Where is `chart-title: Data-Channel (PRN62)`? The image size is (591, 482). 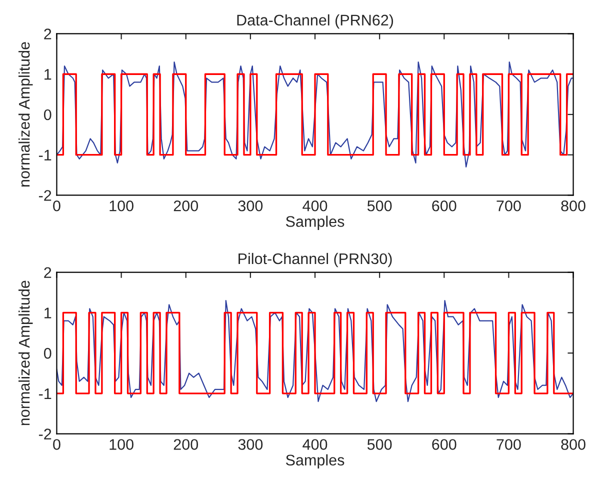 chart-title: Data-Channel (PRN62) is located at coordinates (315, 21).